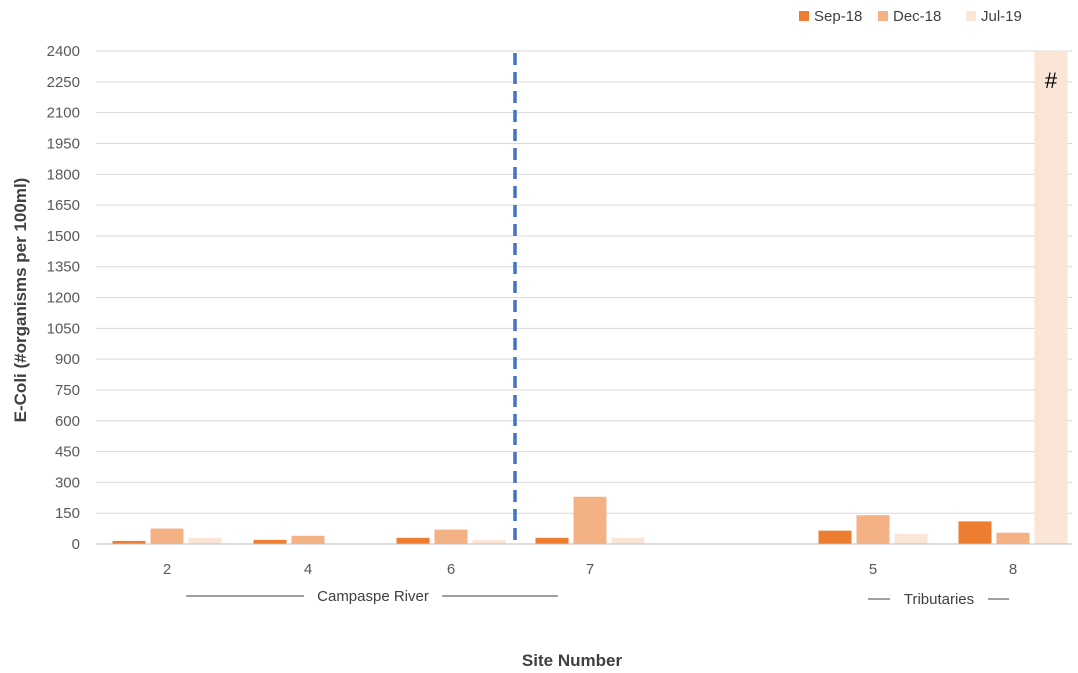 The width and height of the screenshot is (1078, 673). I want to click on x-axis-ticks: 2 4 6 7 5 8, so click(590, 569).